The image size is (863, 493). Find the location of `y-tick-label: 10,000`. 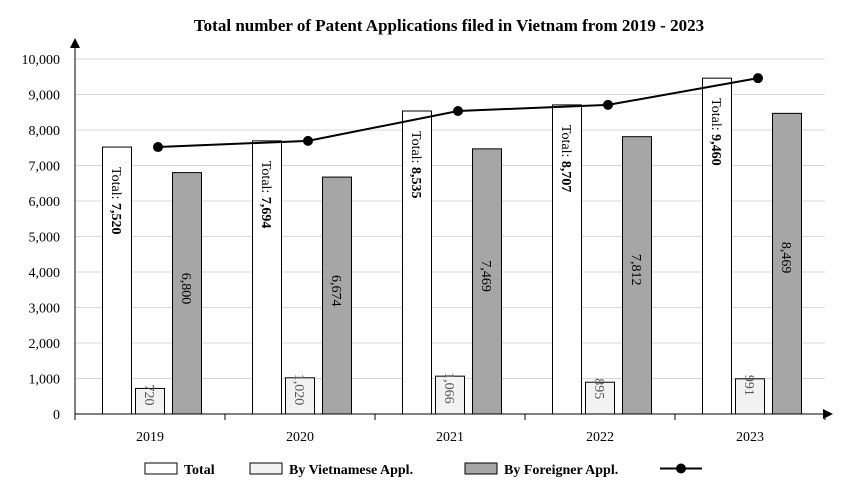

y-tick-label: 10,000 is located at coordinates (41, 60).